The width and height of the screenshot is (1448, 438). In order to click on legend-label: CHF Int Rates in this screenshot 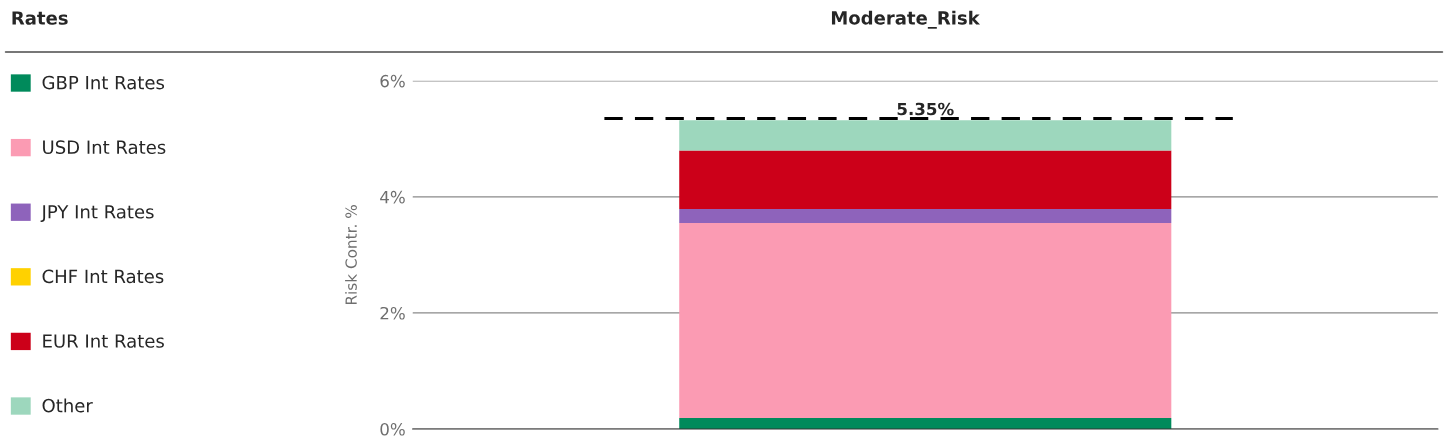, I will do `click(103, 276)`.